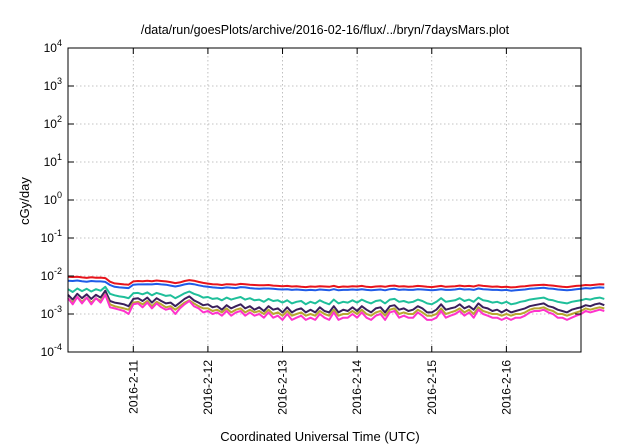 This screenshot has width=640, height=448. What do you see at coordinates (51, 350) in the screenshot?
I see `y-tick-label: 10⁻⁴` at bounding box center [51, 350].